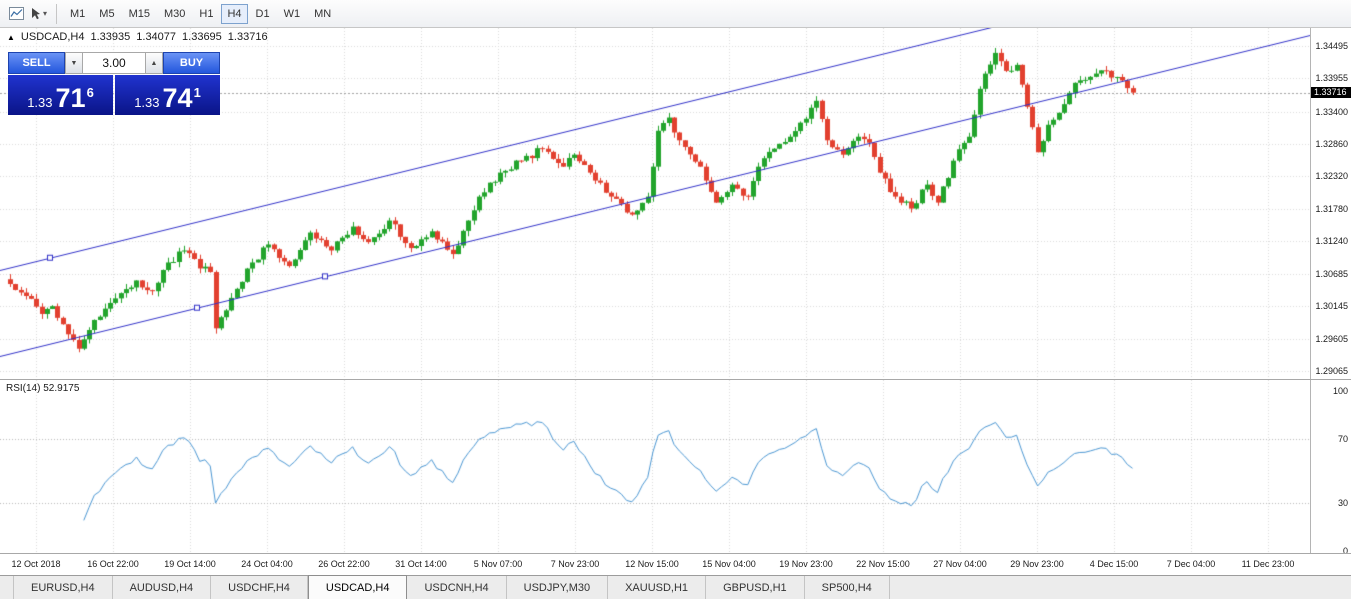 The height and width of the screenshot is (599, 1351). Describe the element at coordinates (177, 98) in the screenshot. I see `buy-price-big: 74` at that location.